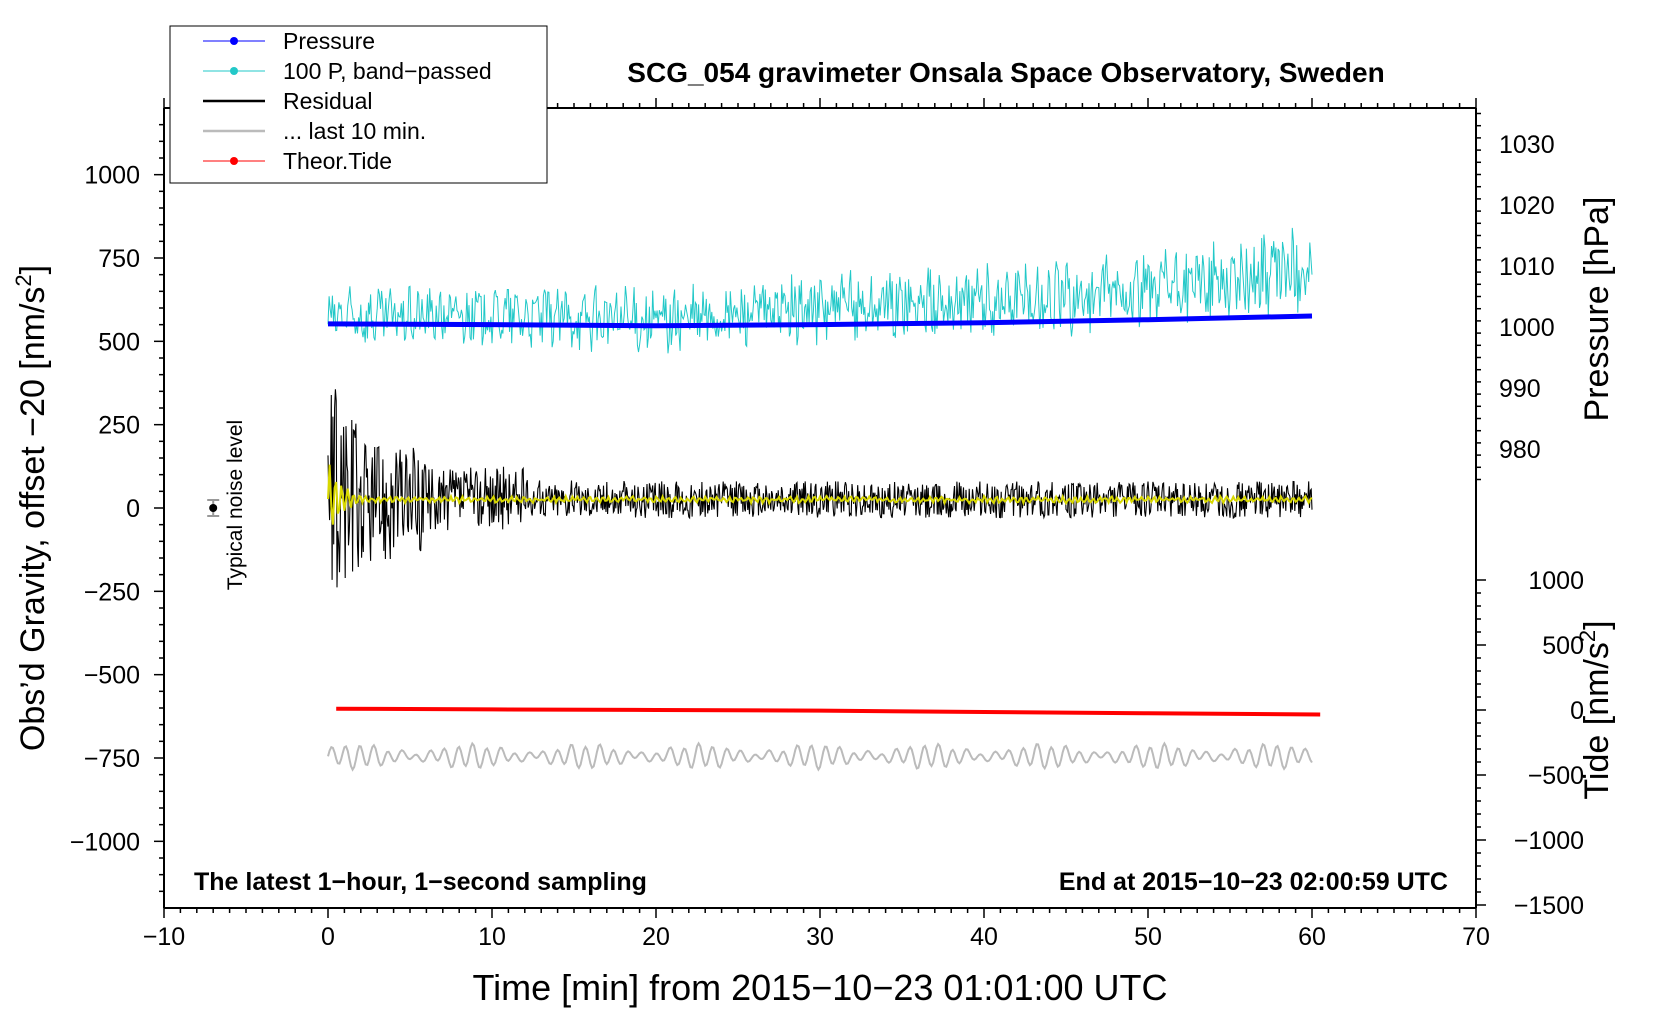 The image size is (1660, 1020). I want to click on annotation-bottom-left: The latest 1−hour, 1−second sampling, so click(420, 882).